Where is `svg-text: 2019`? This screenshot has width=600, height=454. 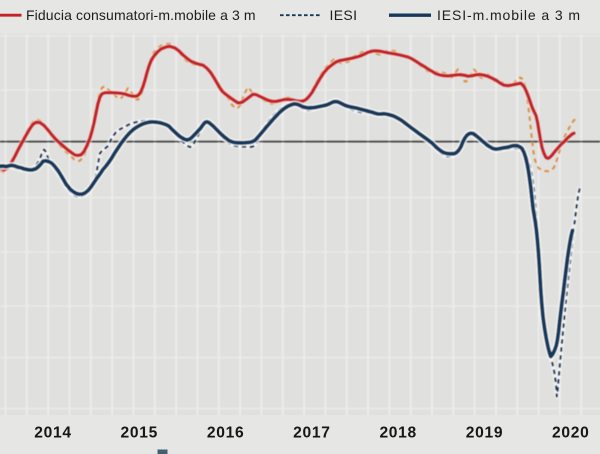 svg-text: 2019 is located at coordinates (485, 433).